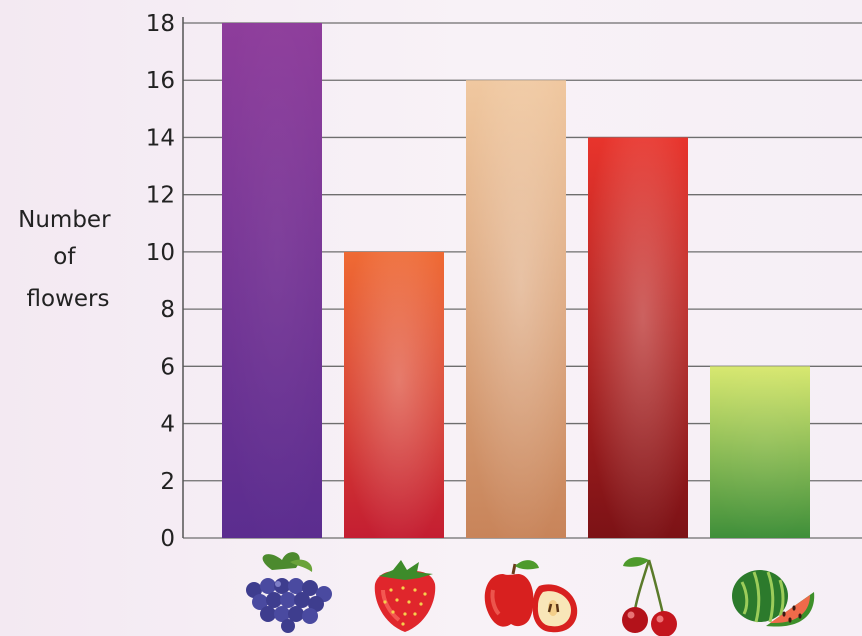 This screenshot has height=636, width=862. What do you see at coordinates (160, 24) in the screenshot?
I see `y-tick-label: 18` at bounding box center [160, 24].